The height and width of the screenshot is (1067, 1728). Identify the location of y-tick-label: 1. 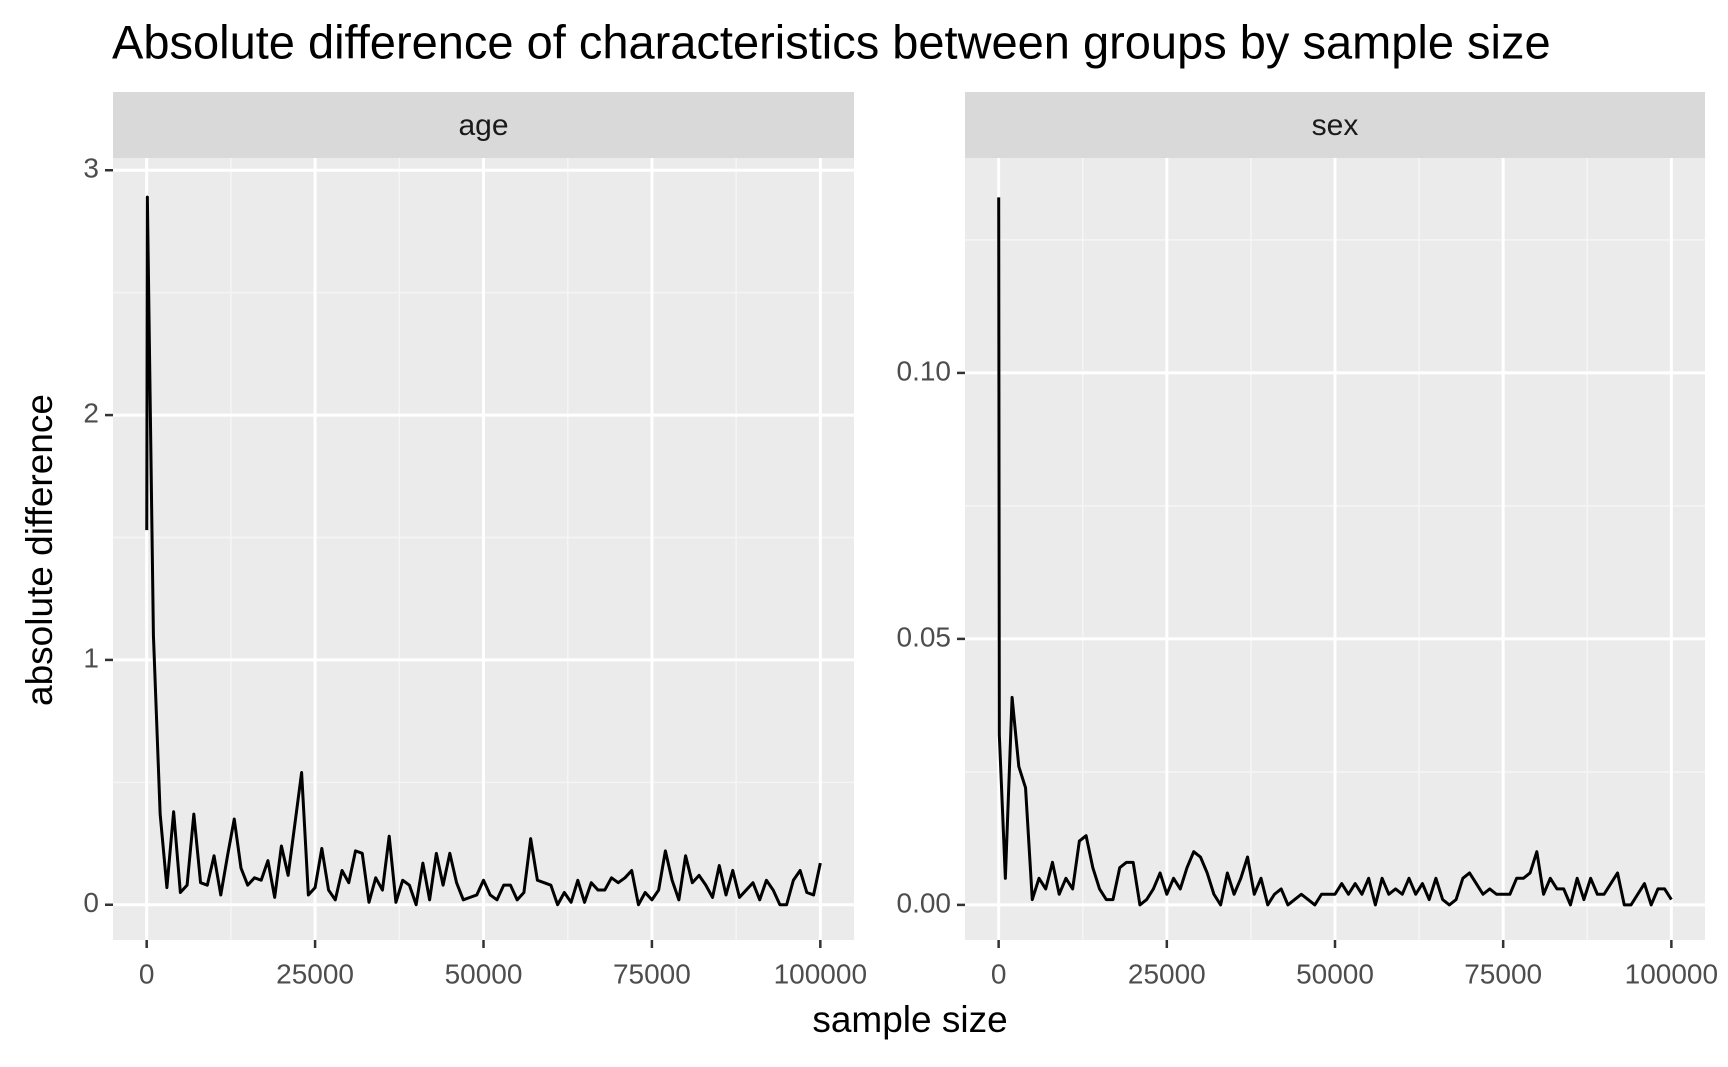
(91, 657).